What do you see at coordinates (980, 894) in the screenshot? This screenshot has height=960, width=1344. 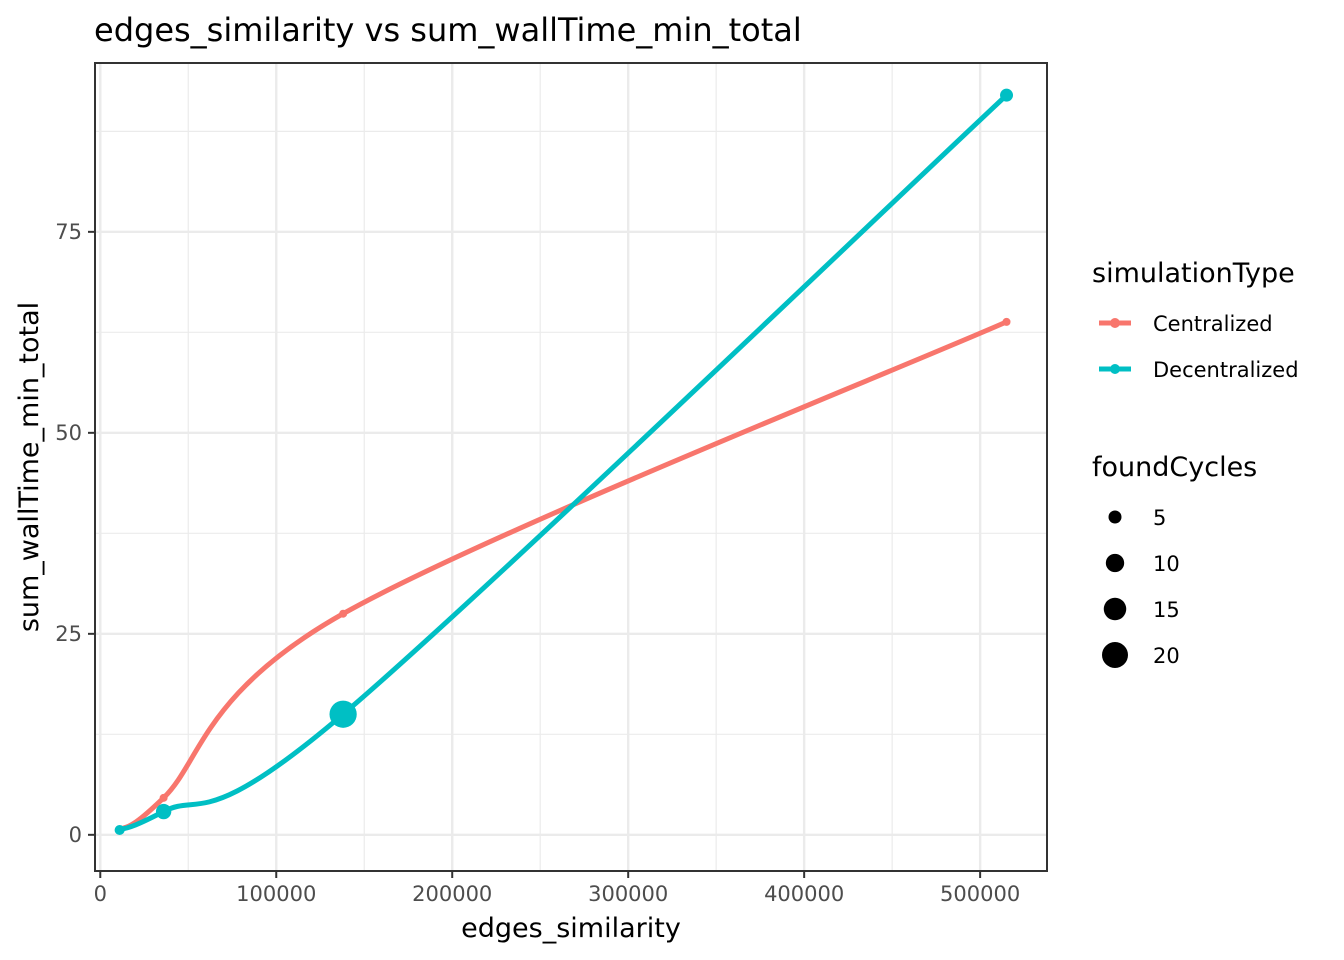 I see `x-tick-label: 500000` at bounding box center [980, 894].